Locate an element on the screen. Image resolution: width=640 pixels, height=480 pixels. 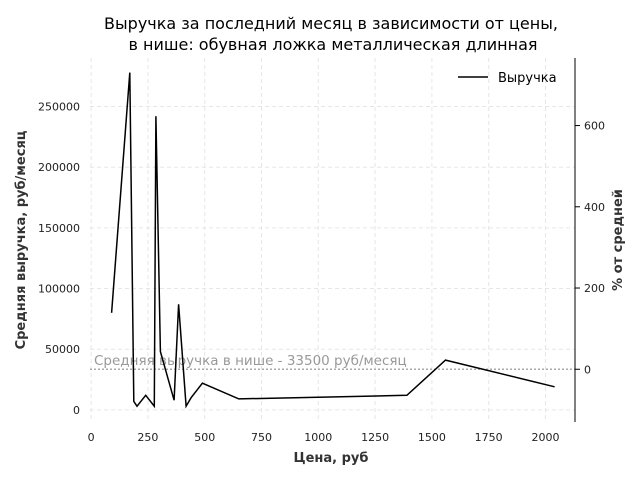
x-axis-label: Цена, руб is located at coordinates (331, 458).